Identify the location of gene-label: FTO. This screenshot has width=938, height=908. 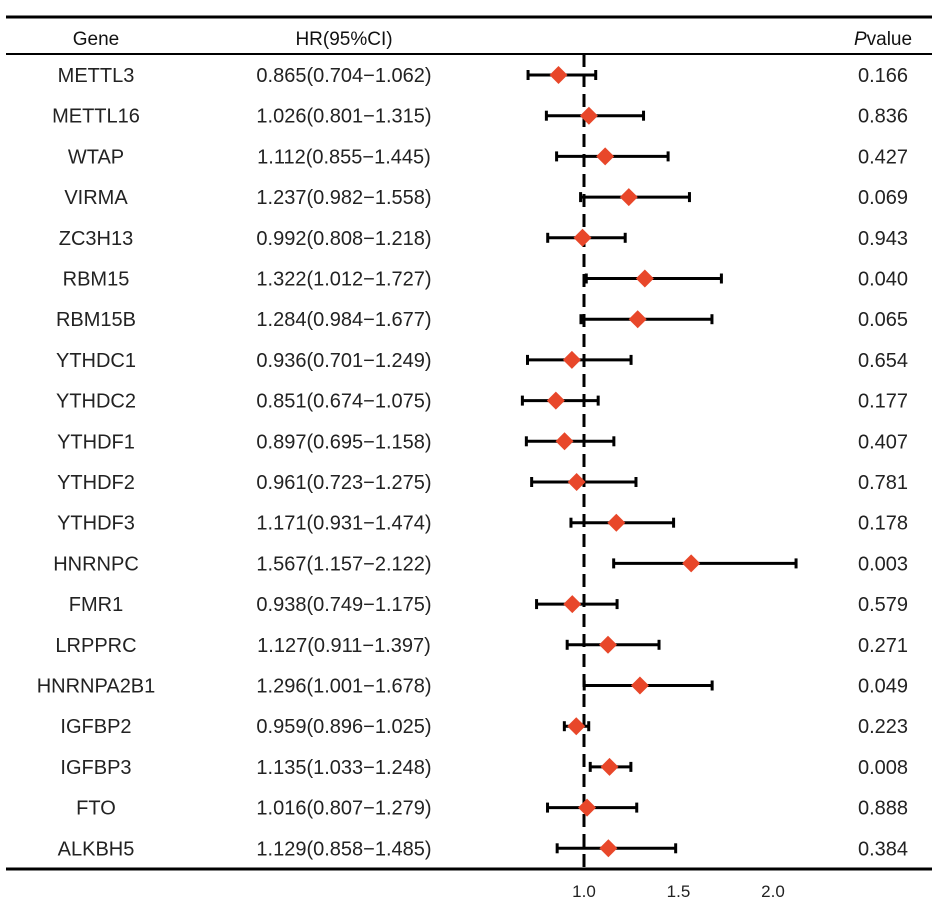
(96, 809).